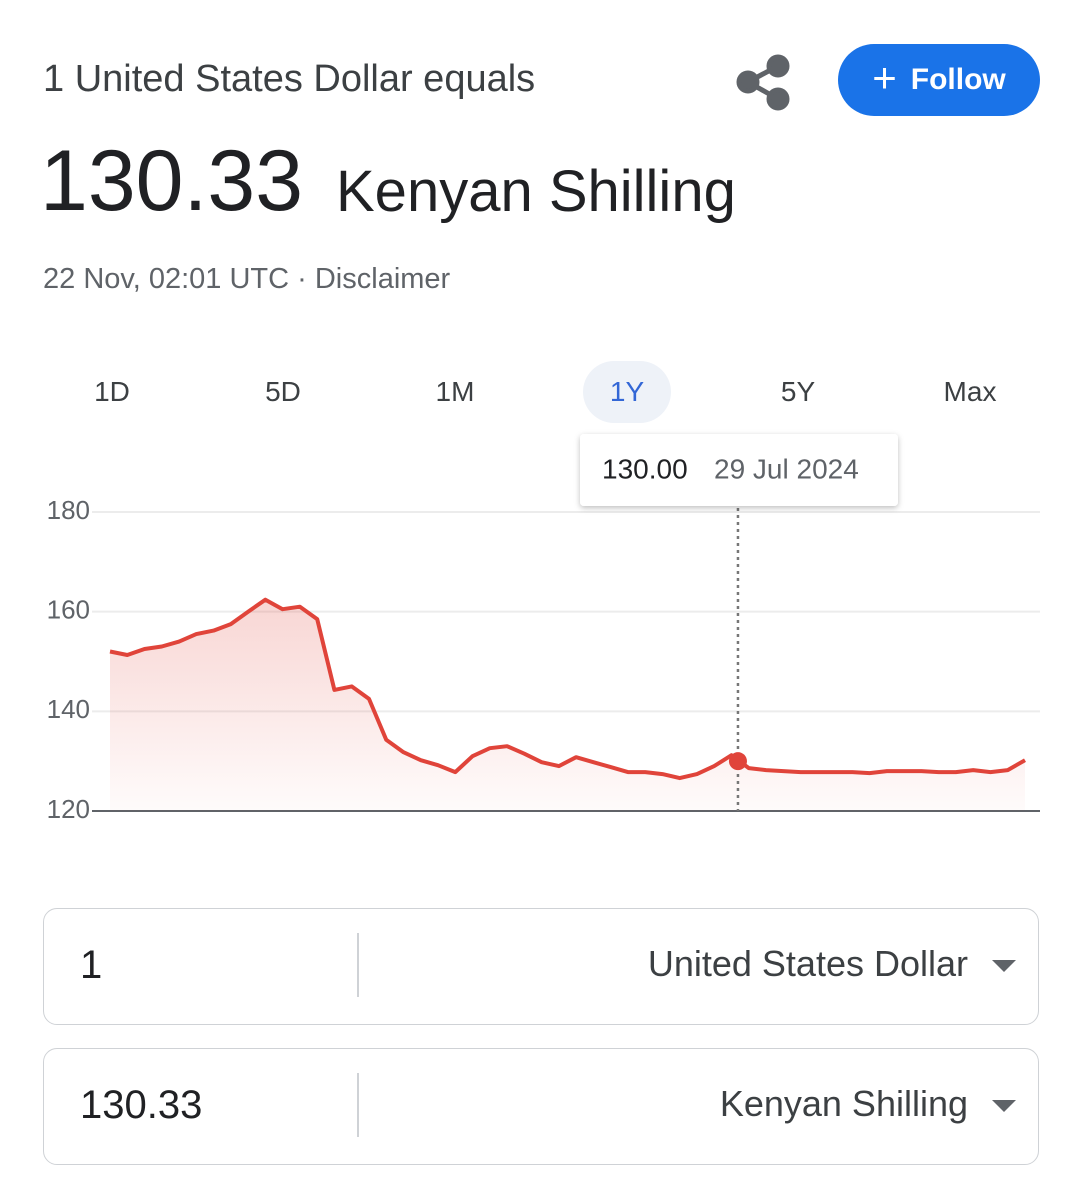 The width and height of the screenshot is (1080, 1195). What do you see at coordinates (172, 181) in the screenshot?
I see `rate: 130.33` at bounding box center [172, 181].